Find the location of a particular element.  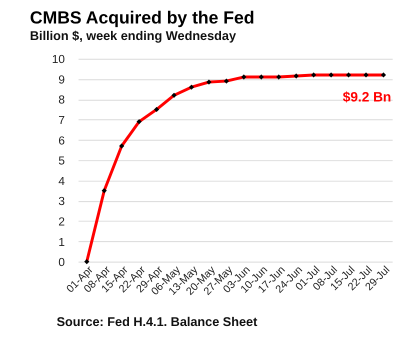

annotation: $9.2 Bn is located at coordinates (367, 96).